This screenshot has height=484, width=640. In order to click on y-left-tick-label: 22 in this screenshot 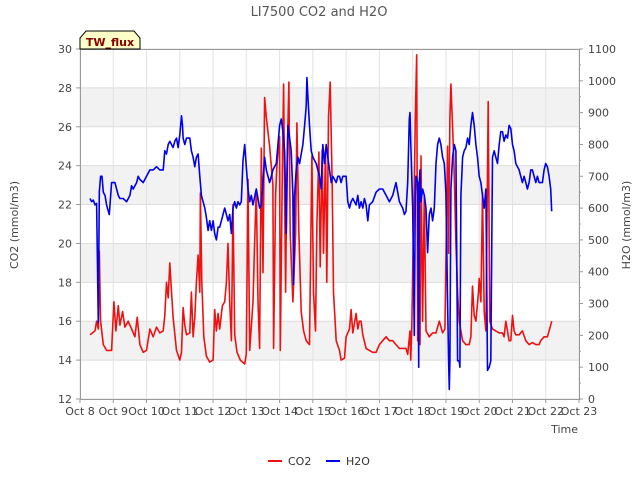, I will do `click(65, 205)`.